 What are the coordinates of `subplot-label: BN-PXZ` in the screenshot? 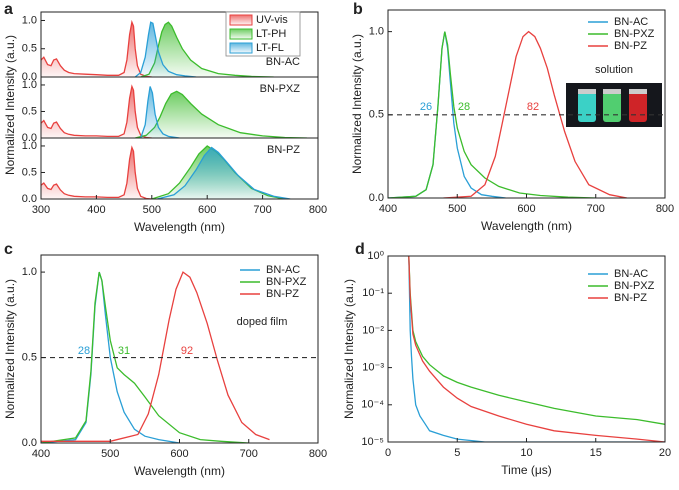 It's located at (280, 89).